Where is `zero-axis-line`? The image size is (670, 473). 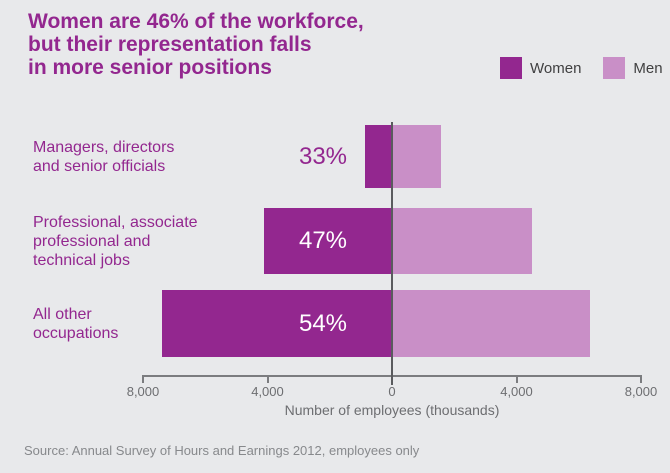 zero-axis-line is located at coordinates (392, 253).